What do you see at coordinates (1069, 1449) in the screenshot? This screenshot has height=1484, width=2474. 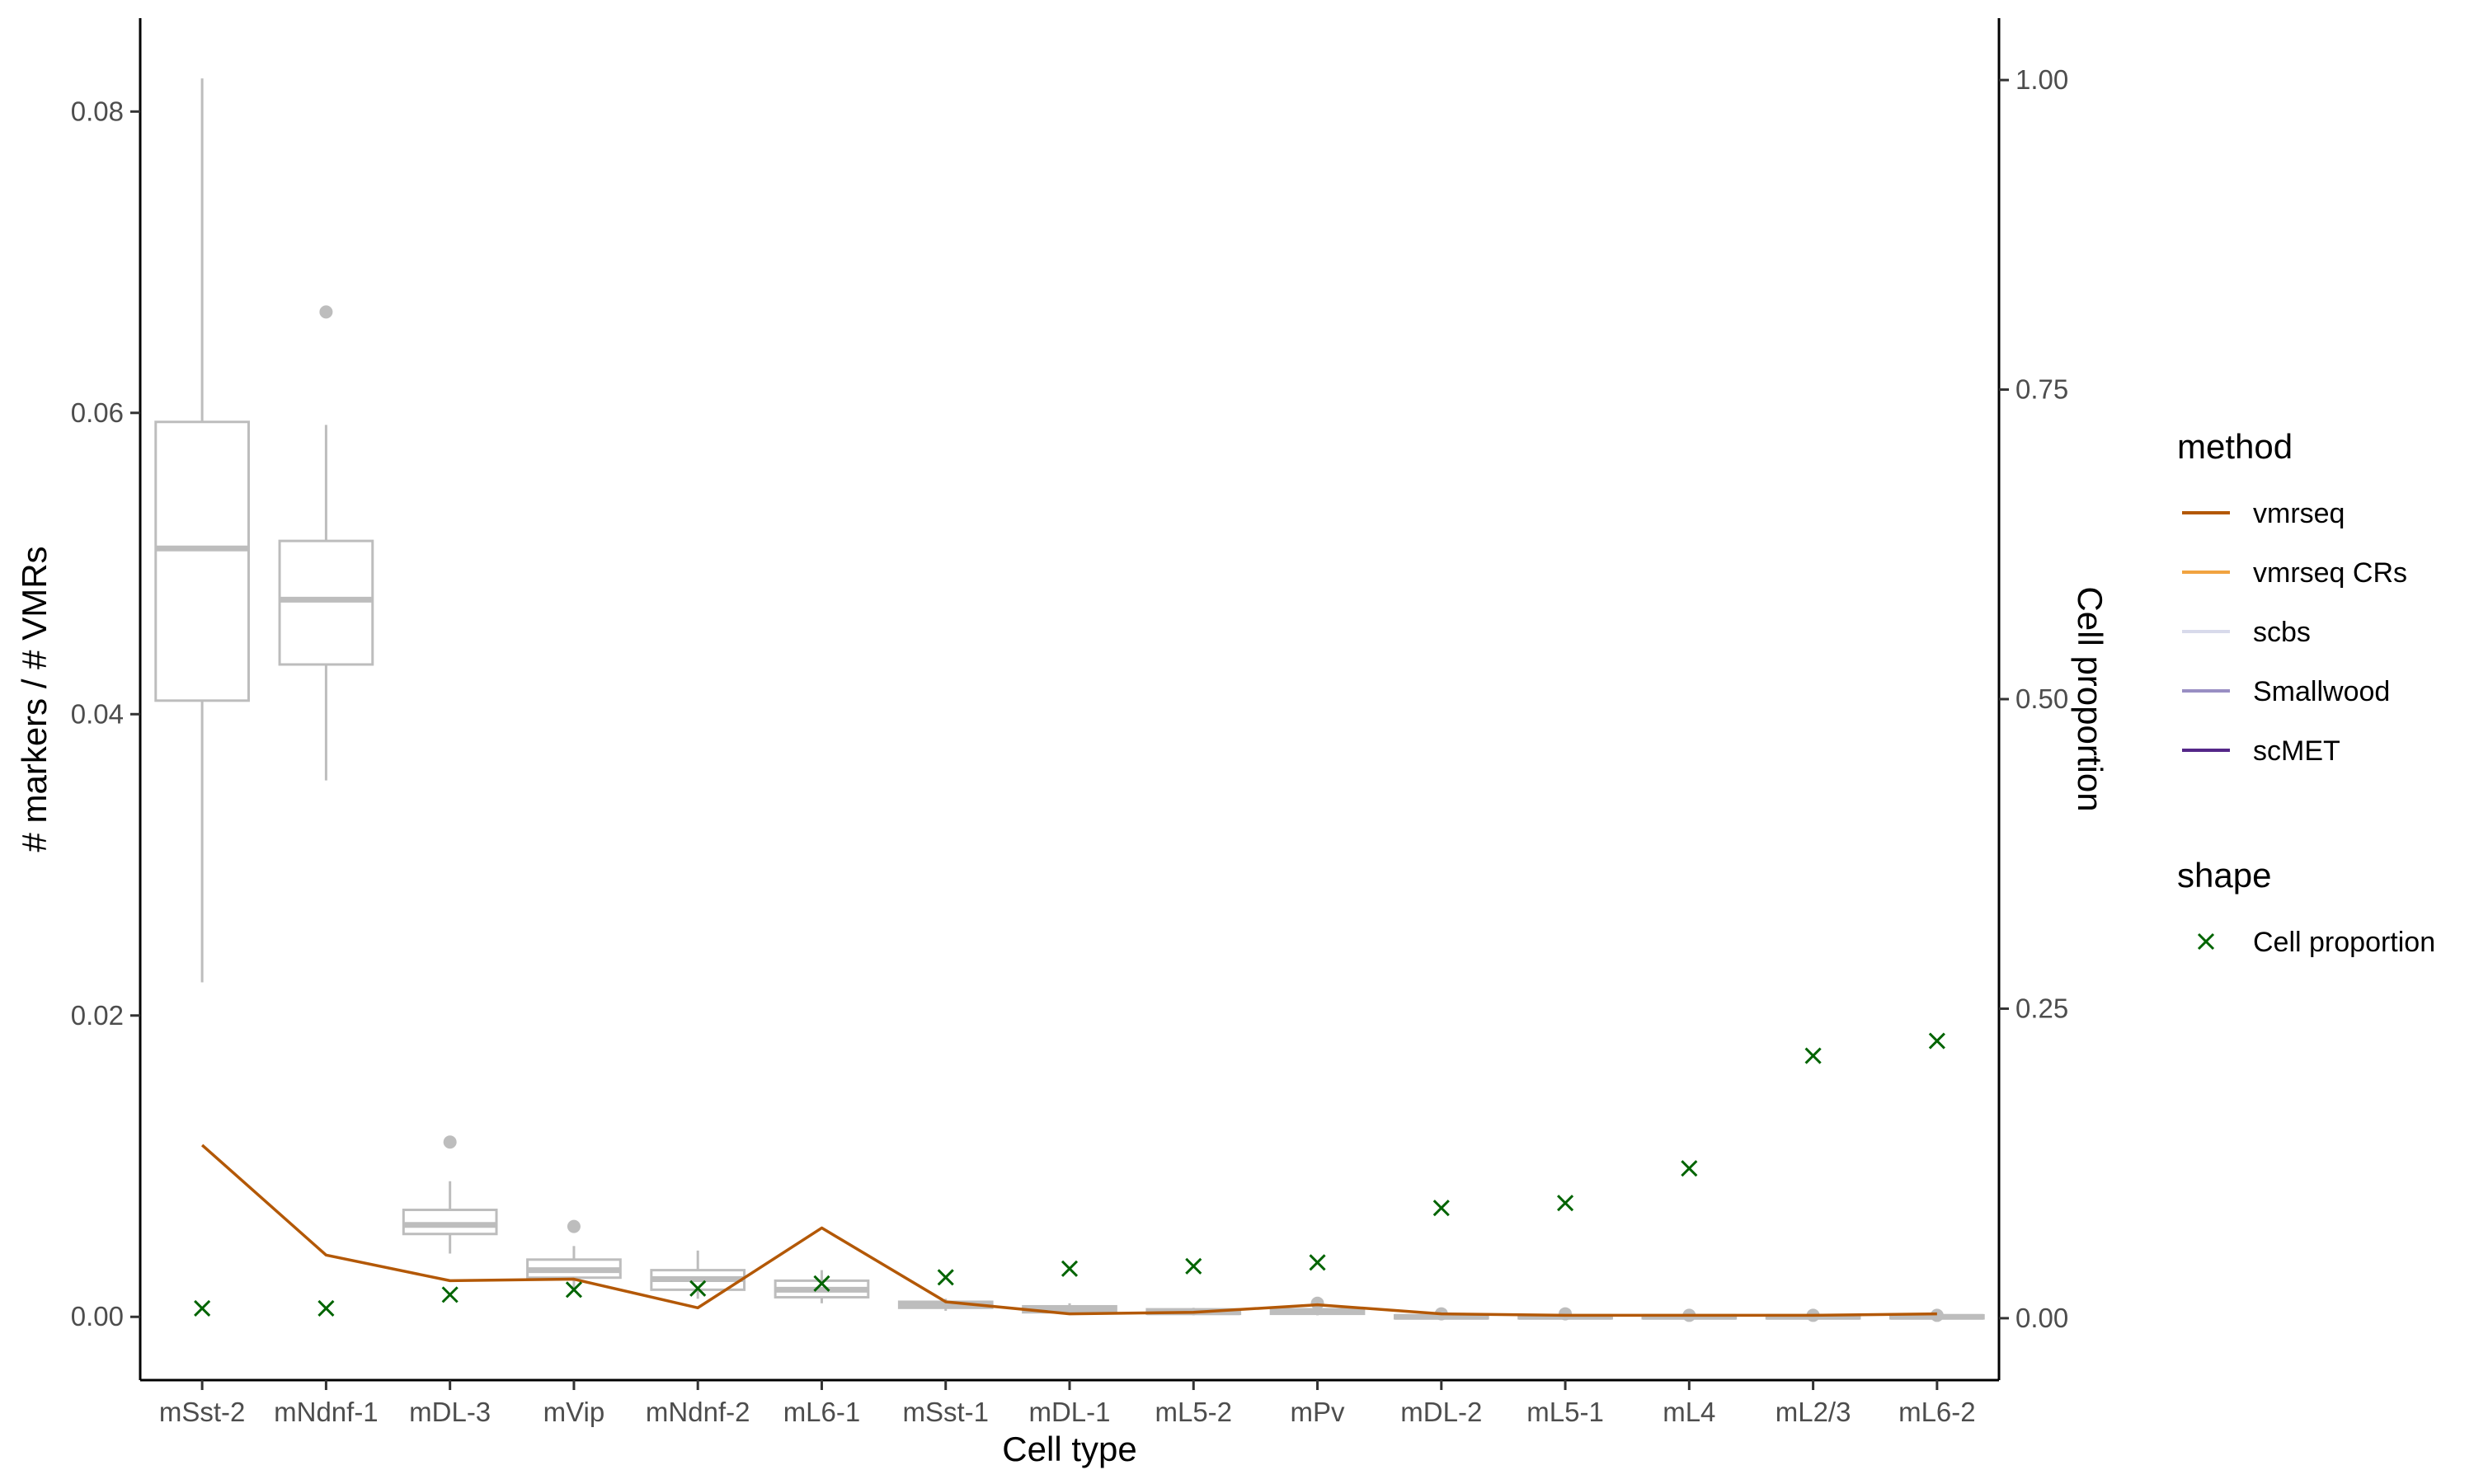 I see `x-axis-title: Cell type` at bounding box center [1069, 1449].